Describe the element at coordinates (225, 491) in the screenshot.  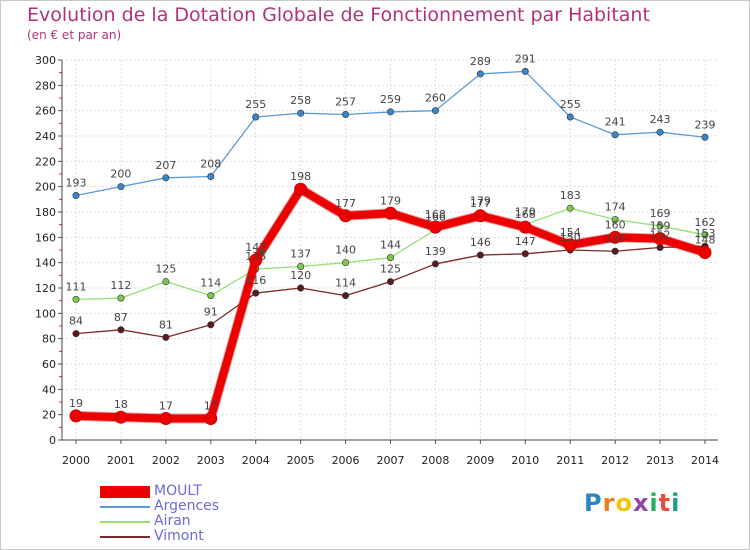
I see `legend-item-moult: MOULT` at that location.